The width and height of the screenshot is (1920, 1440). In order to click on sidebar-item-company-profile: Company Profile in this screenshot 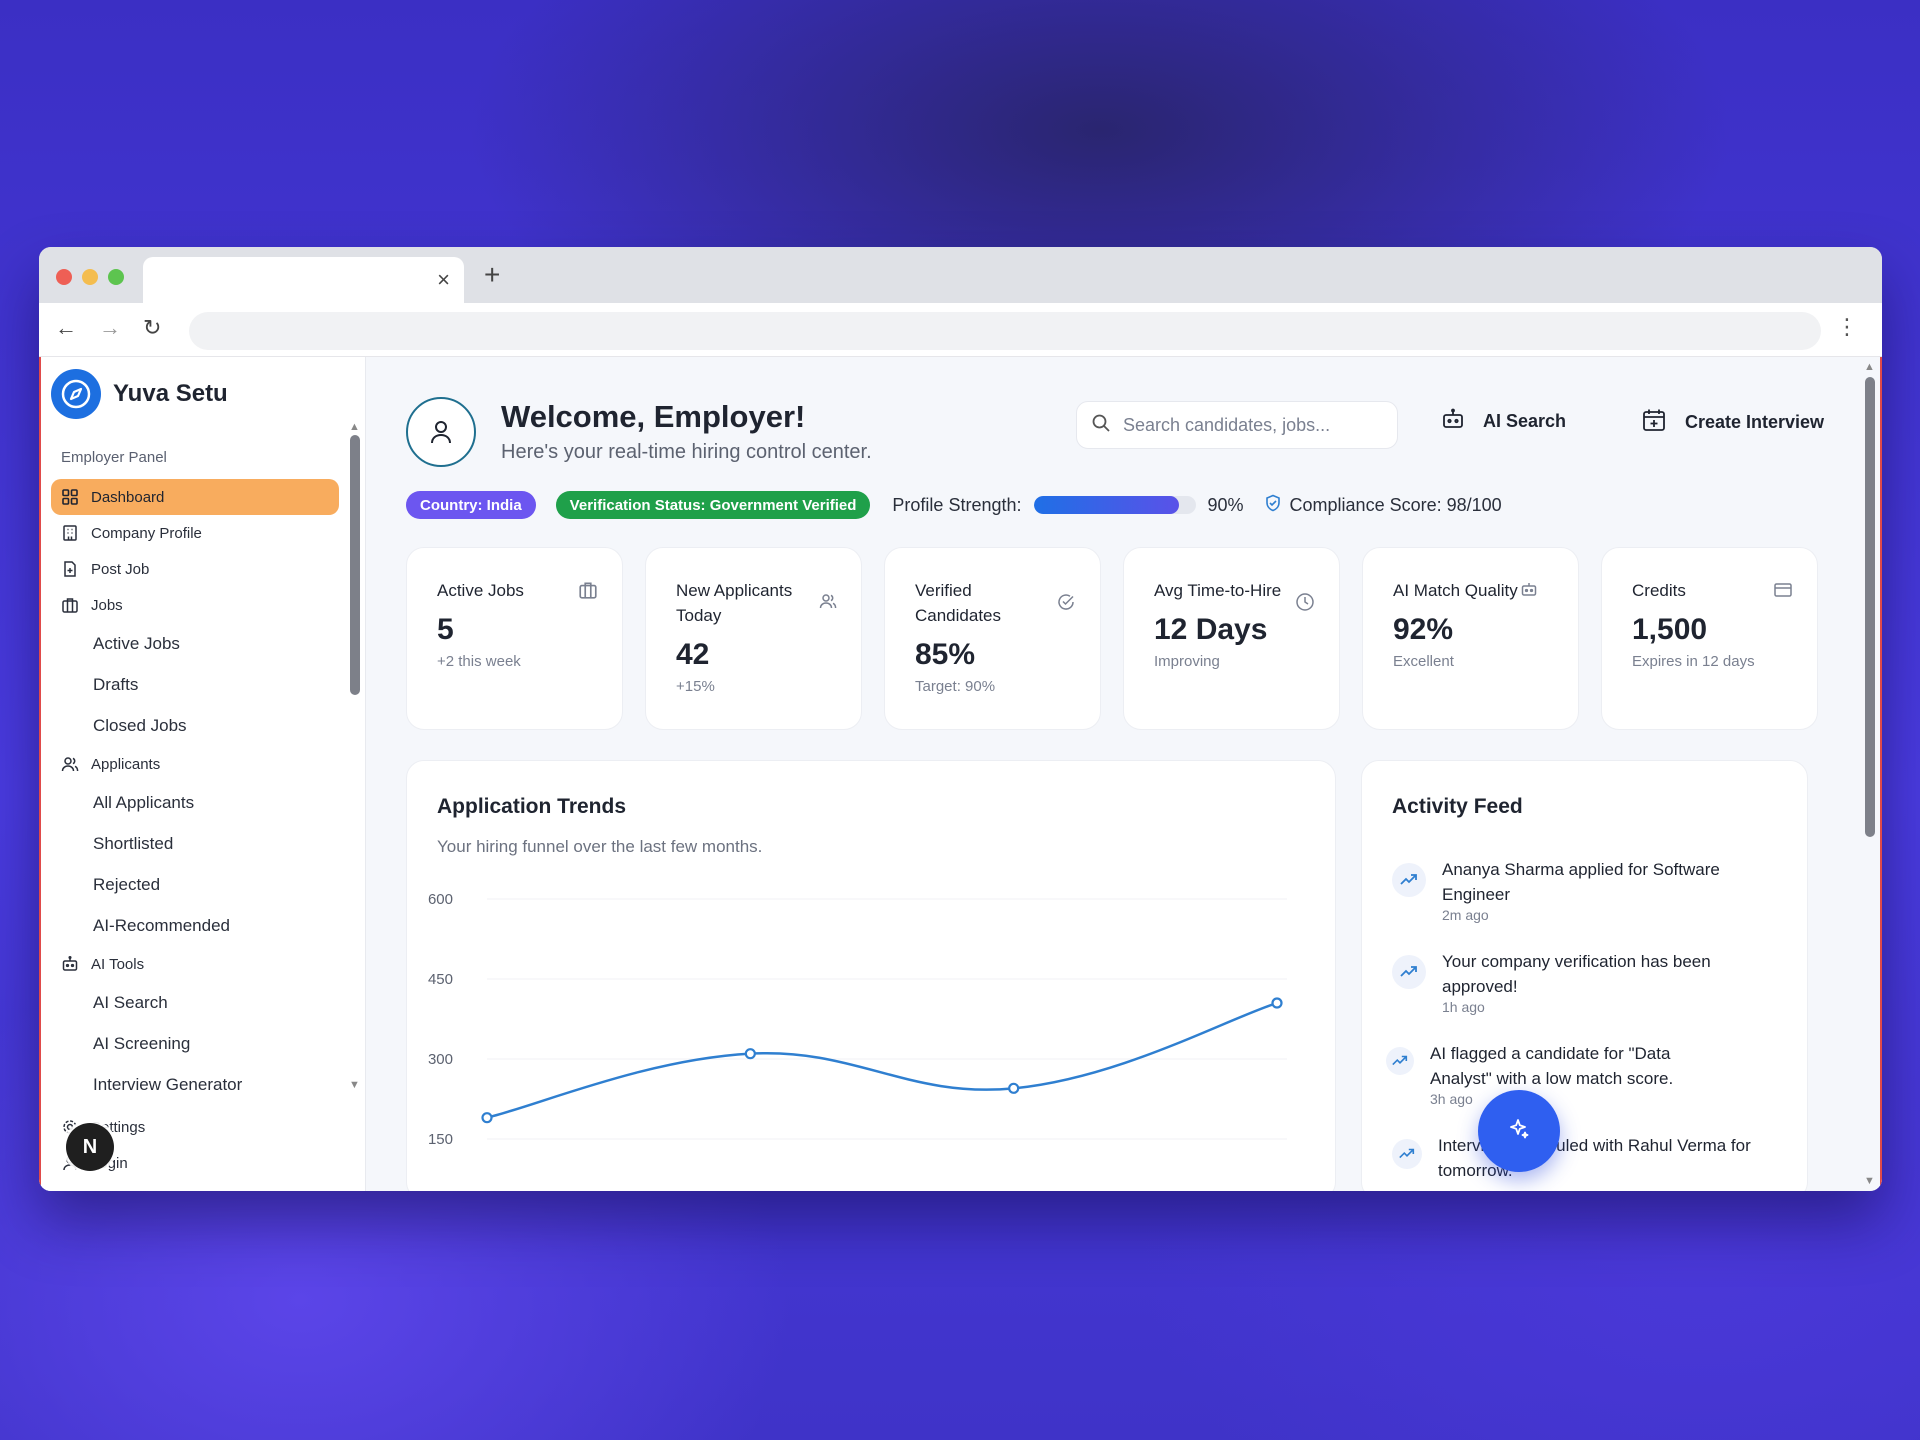, I will do `click(195, 533)`.